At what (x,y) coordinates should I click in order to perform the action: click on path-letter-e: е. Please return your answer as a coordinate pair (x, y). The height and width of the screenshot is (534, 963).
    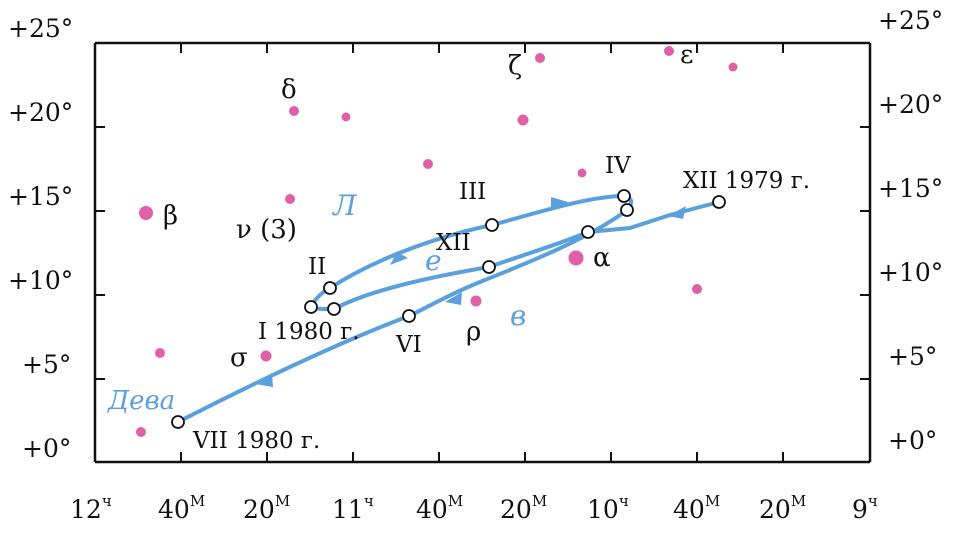
    Looking at the image, I should click on (433, 260).